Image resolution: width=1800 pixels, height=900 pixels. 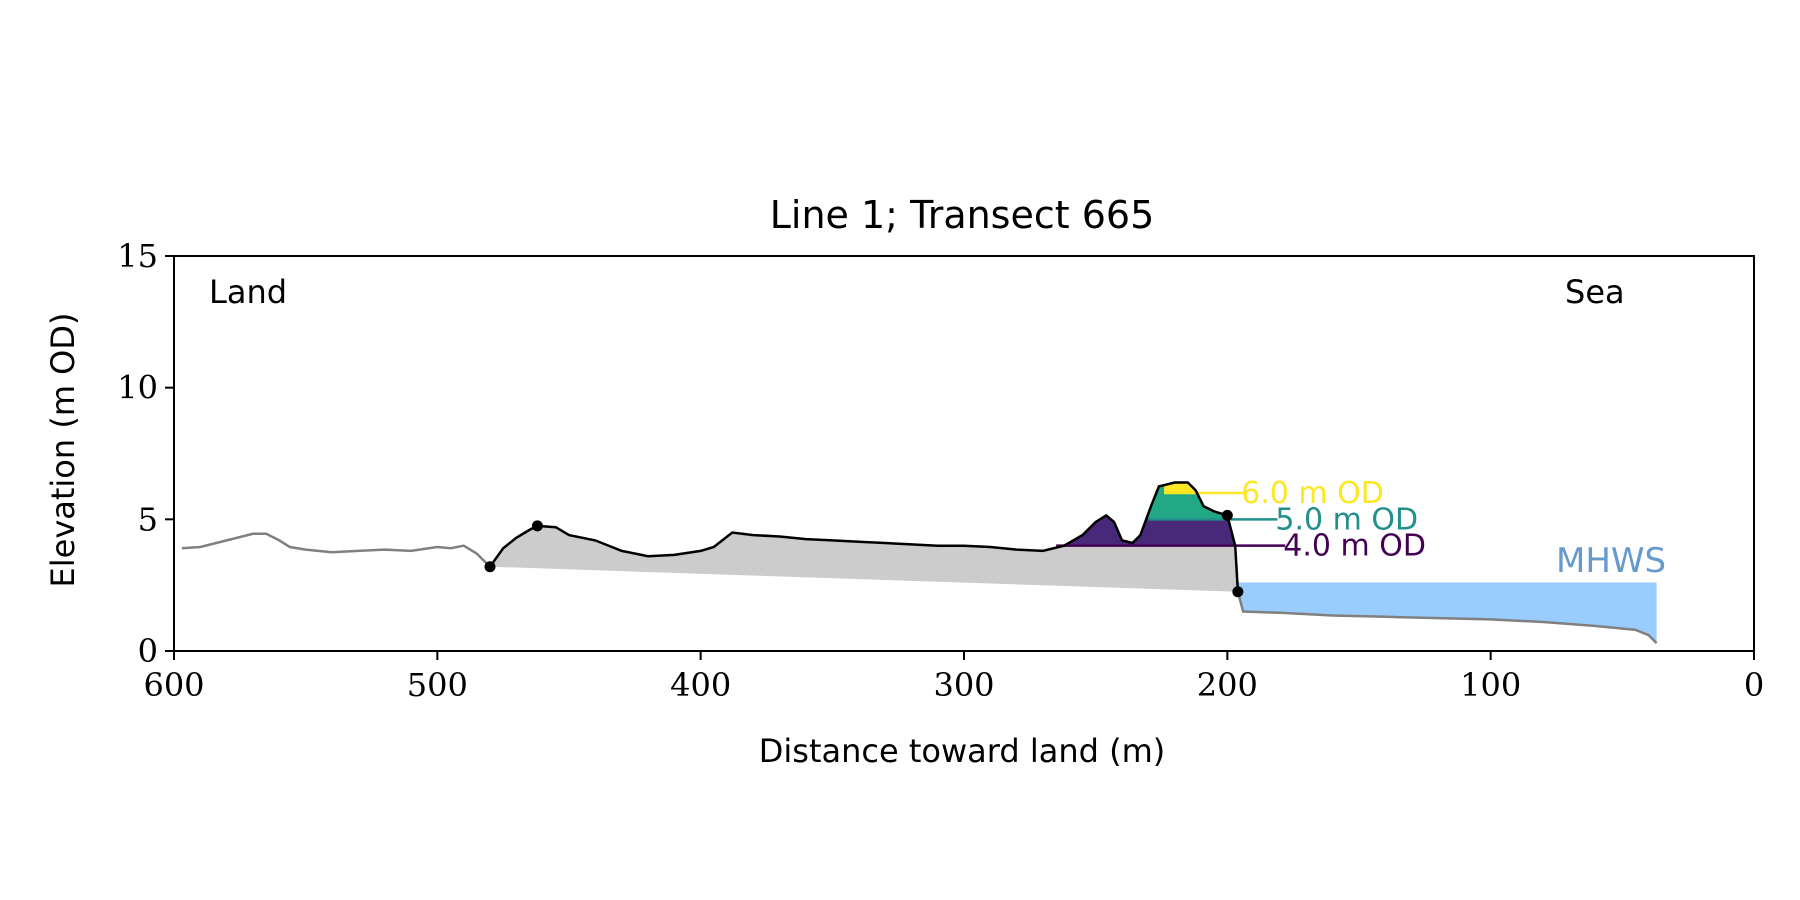 I want to click on annotation-land: Land, so click(x=248, y=292).